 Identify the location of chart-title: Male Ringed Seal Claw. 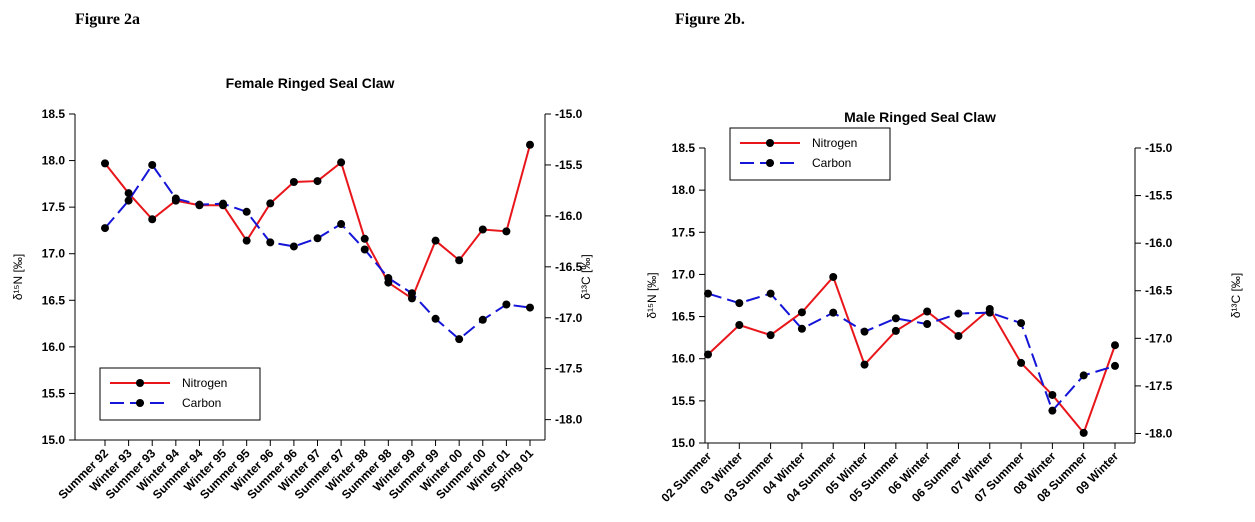
(920, 117).